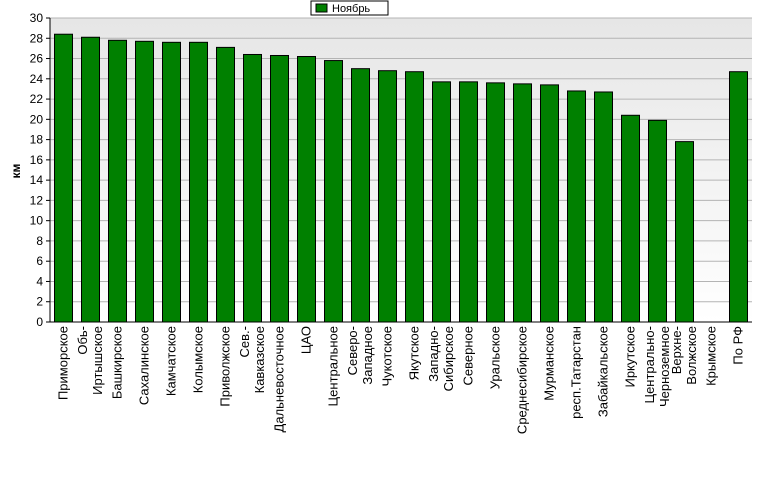 The width and height of the screenshot is (777, 479). What do you see at coordinates (39, 302) in the screenshot?
I see `y-tick-label: 2` at bounding box center [39, 302].